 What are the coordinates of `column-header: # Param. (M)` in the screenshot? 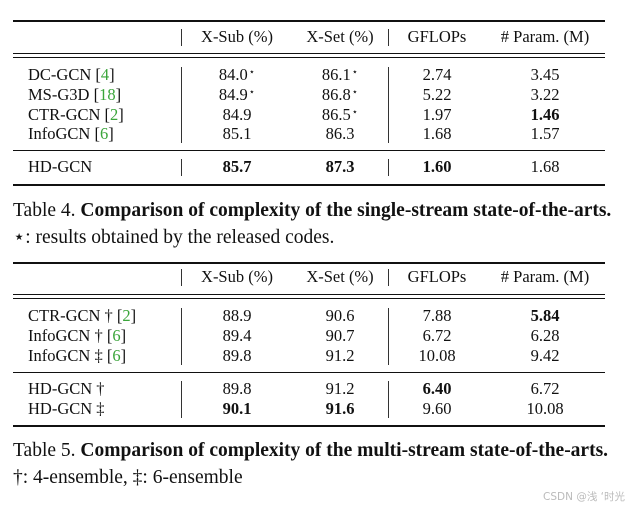 It's located at (545, 36).